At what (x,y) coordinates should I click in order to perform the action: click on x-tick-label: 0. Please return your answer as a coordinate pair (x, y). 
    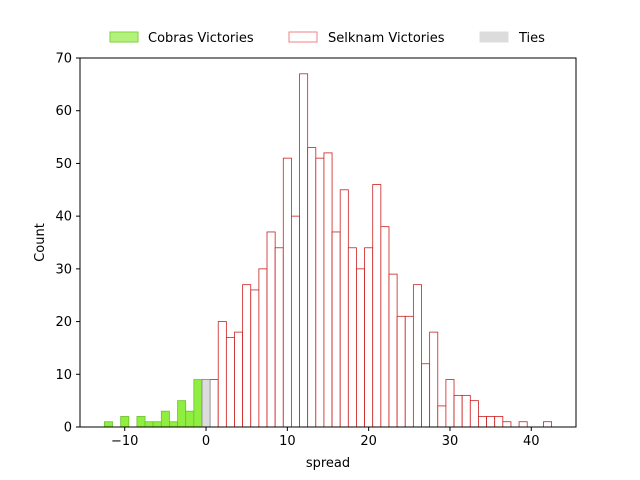
    Looking at the image, I should click on (206, 441).